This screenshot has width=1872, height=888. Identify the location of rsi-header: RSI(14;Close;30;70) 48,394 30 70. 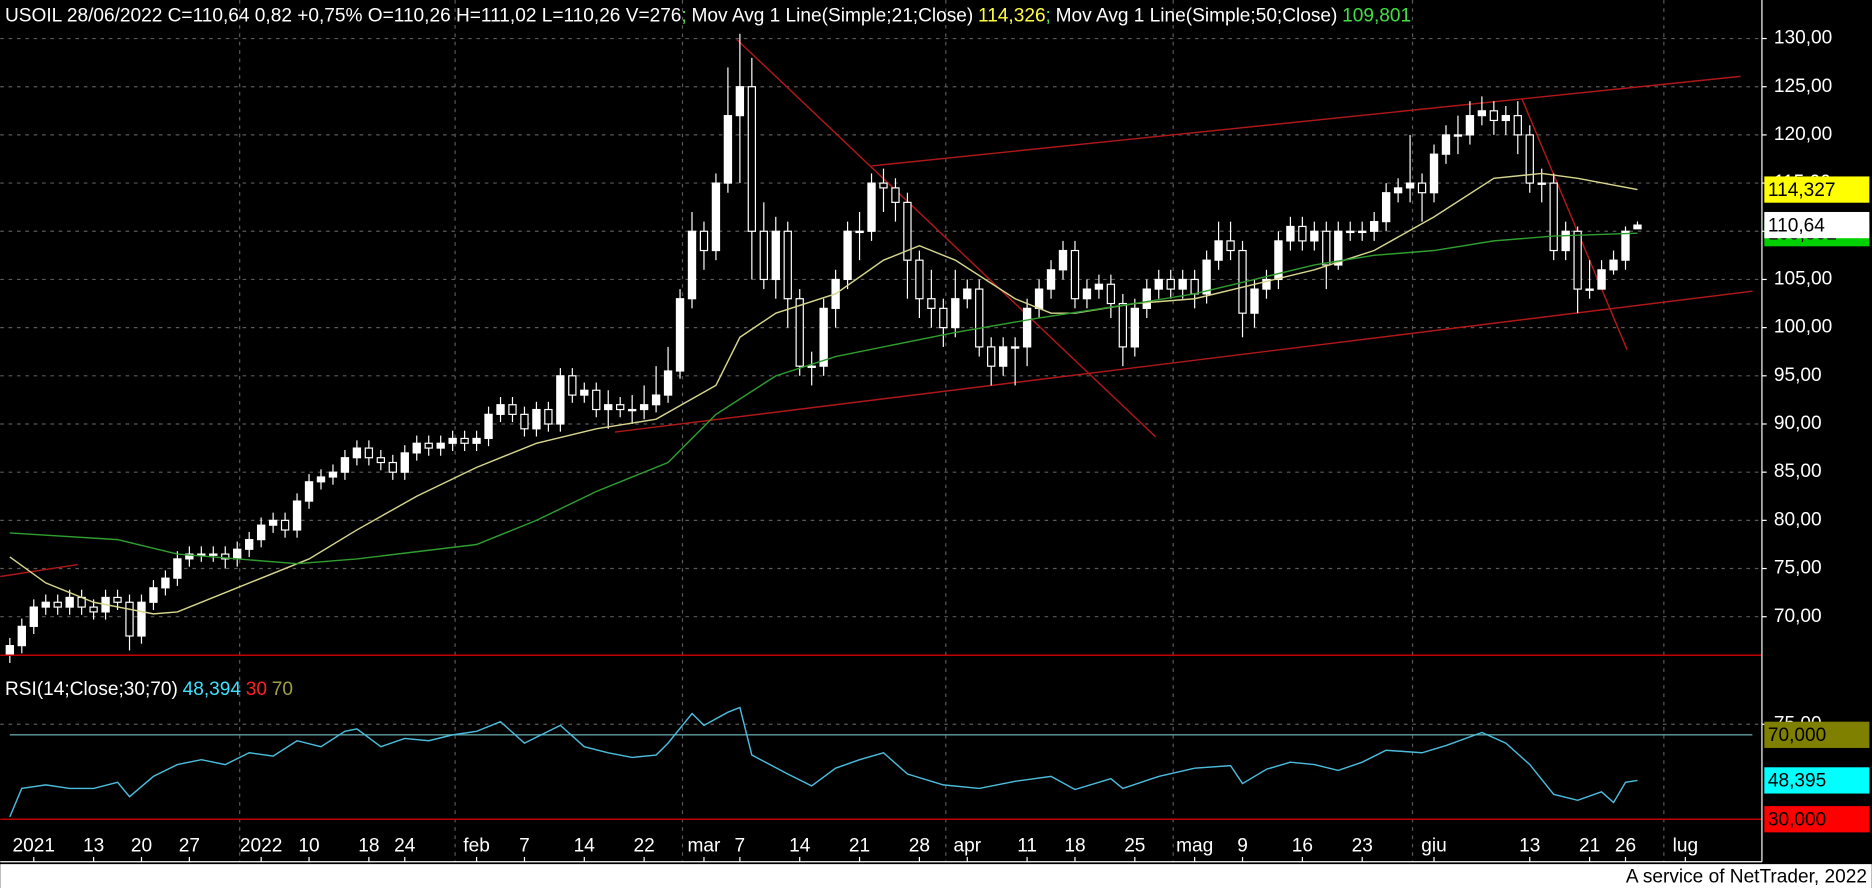
(149, 689).